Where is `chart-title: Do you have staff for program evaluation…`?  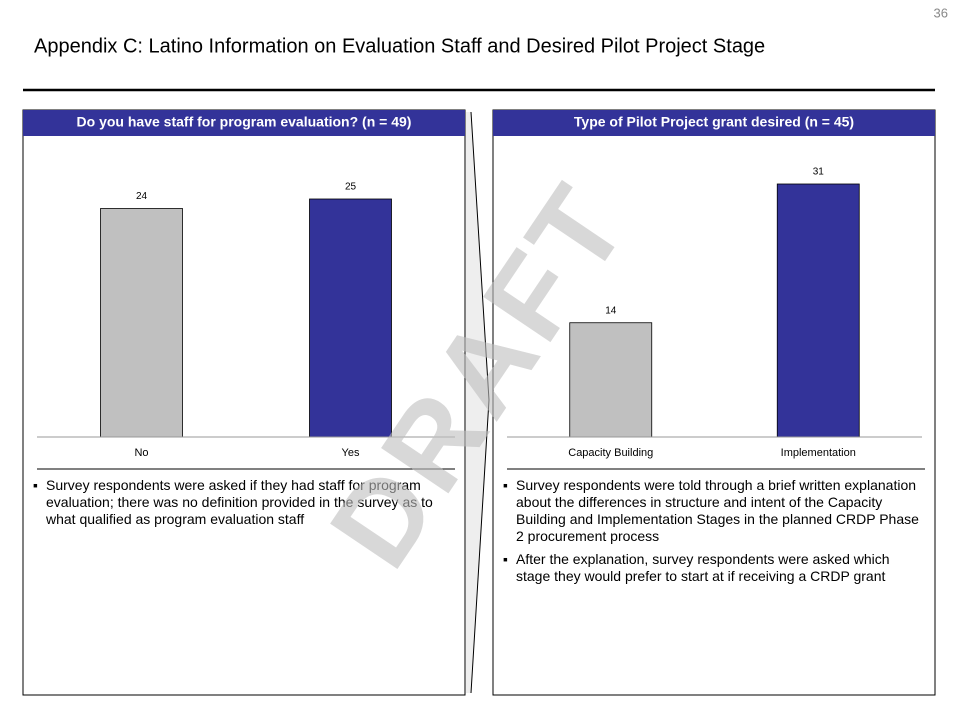
chart-title: Do you have staff for program evaluation… is located at coordinates (244, 122).